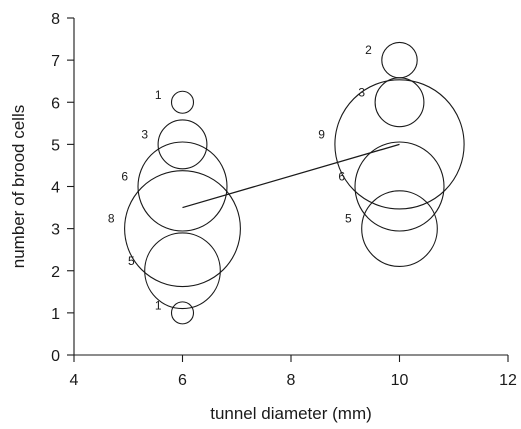 Image resolution: width=521 pixels, height=429 pixels. I want to click on y-tick-label: 1, so click(55, 314).